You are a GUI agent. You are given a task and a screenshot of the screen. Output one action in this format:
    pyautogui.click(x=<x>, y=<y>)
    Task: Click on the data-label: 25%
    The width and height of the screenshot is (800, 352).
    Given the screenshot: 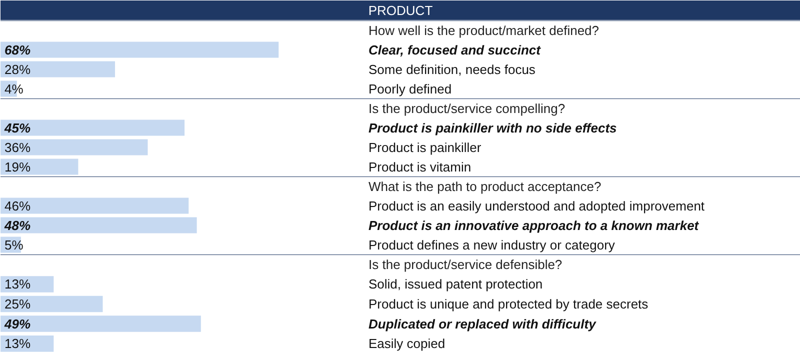 What is the action you would take?
    pyautogui.click(x=17, y=304)
    